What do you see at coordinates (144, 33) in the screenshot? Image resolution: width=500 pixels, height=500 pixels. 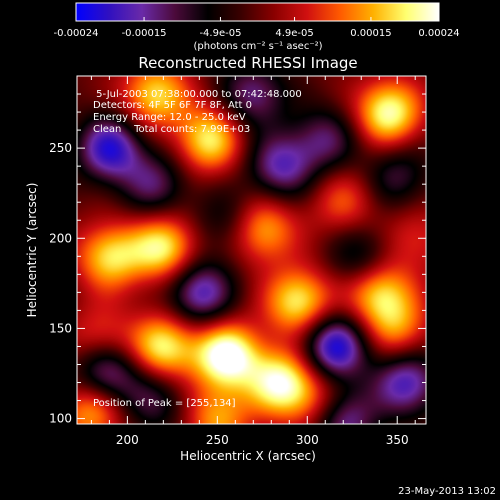 I see `colorbar-tick-label: -0.00015` at bounding box center [144, 33].